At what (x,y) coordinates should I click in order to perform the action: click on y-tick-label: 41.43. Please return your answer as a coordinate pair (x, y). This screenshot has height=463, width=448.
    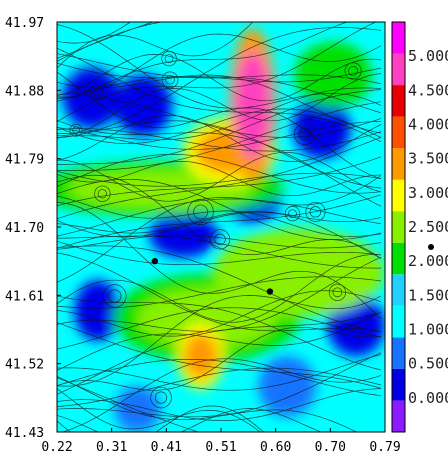
    Looking at the image, I should click on (24, 433).